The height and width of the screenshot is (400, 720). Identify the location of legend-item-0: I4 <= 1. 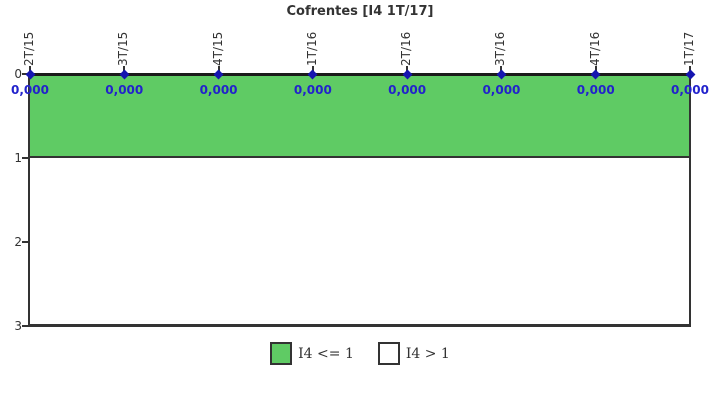
(312, 353).